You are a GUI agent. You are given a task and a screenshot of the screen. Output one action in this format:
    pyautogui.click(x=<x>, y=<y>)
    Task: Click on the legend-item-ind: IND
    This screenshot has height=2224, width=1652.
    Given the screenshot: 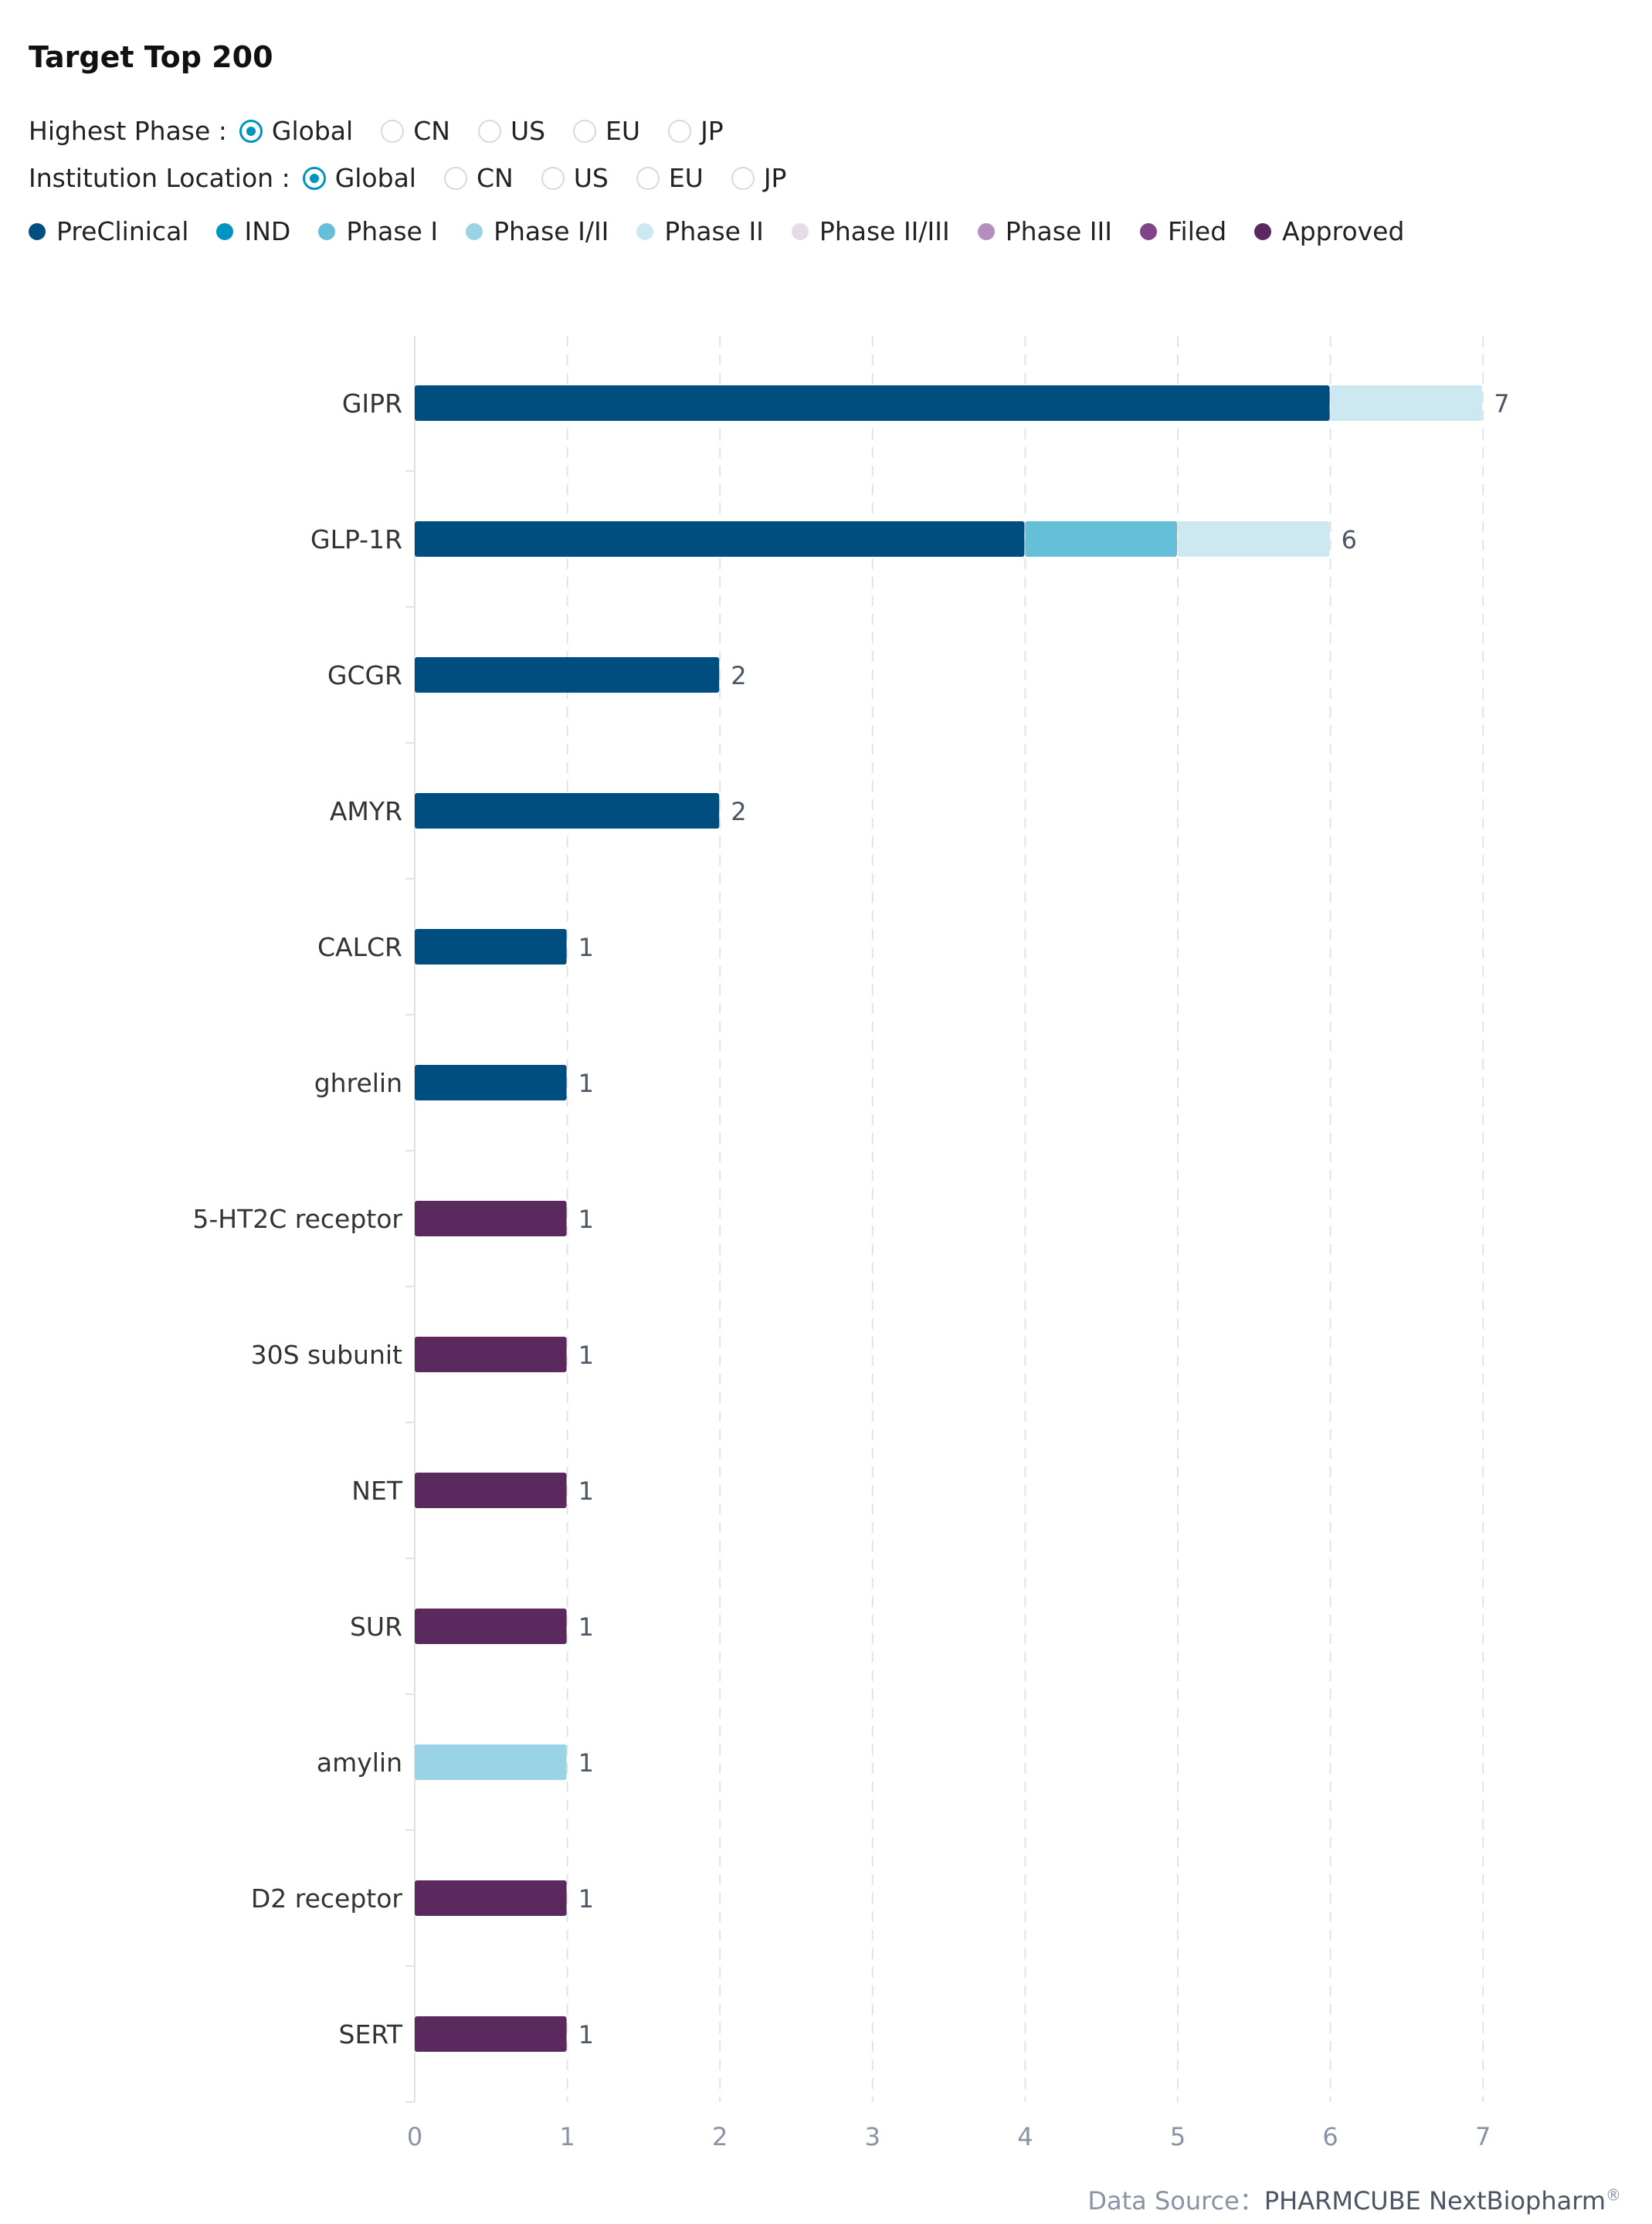 What is the action you would take?
    pyautogui.click(x=253, y=231)
    